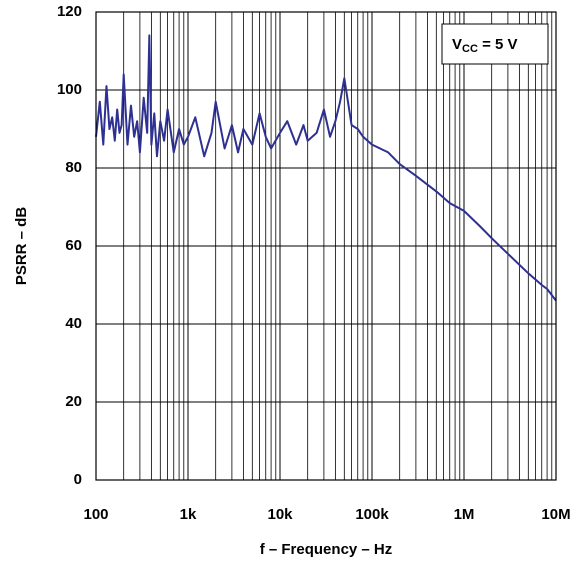 The image size is (583, 572). Describe the element at coordinates (464, 514) in the screenshot. I see `x-tick-label: 1M` at that location.